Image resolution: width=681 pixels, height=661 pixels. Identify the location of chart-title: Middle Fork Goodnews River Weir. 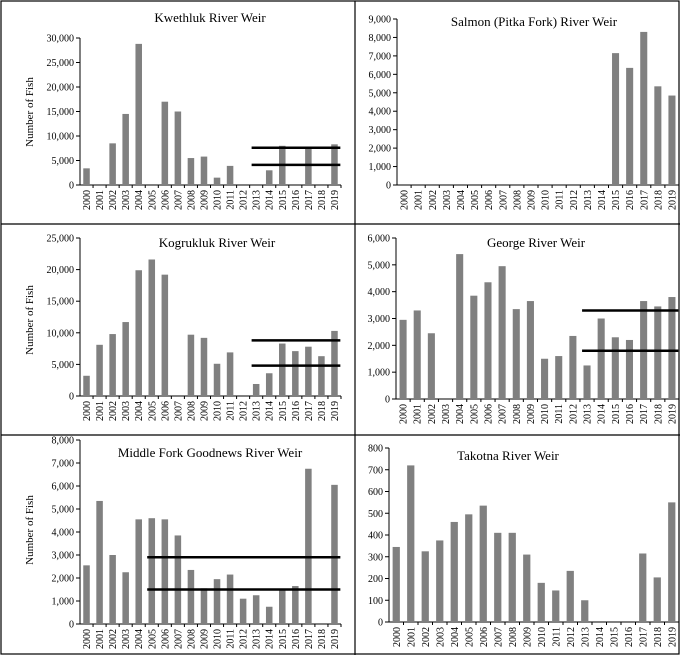
(210, 452).